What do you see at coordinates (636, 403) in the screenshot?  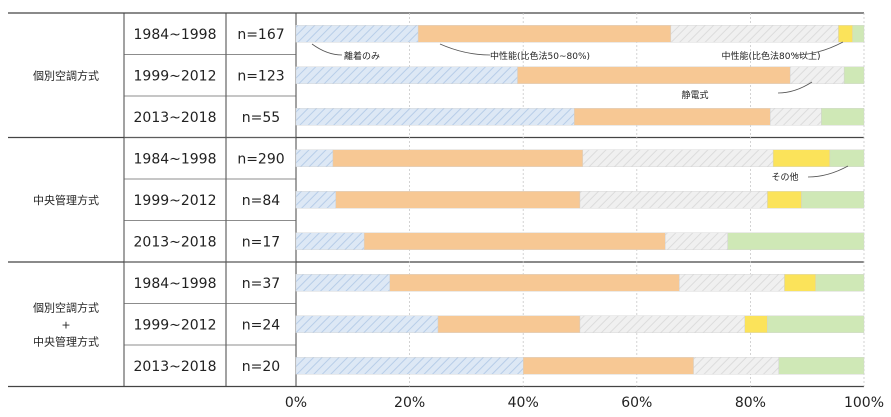 I see `x-tick-label: 60%` at bounding box center [636, 403].